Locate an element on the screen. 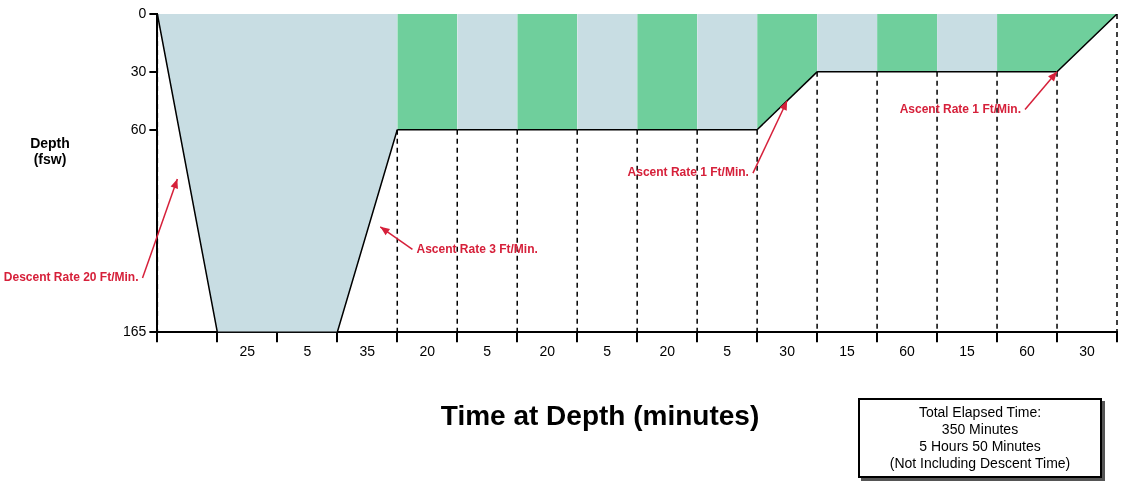  y-tick-label: 30 is located at coordinates (138, 70).